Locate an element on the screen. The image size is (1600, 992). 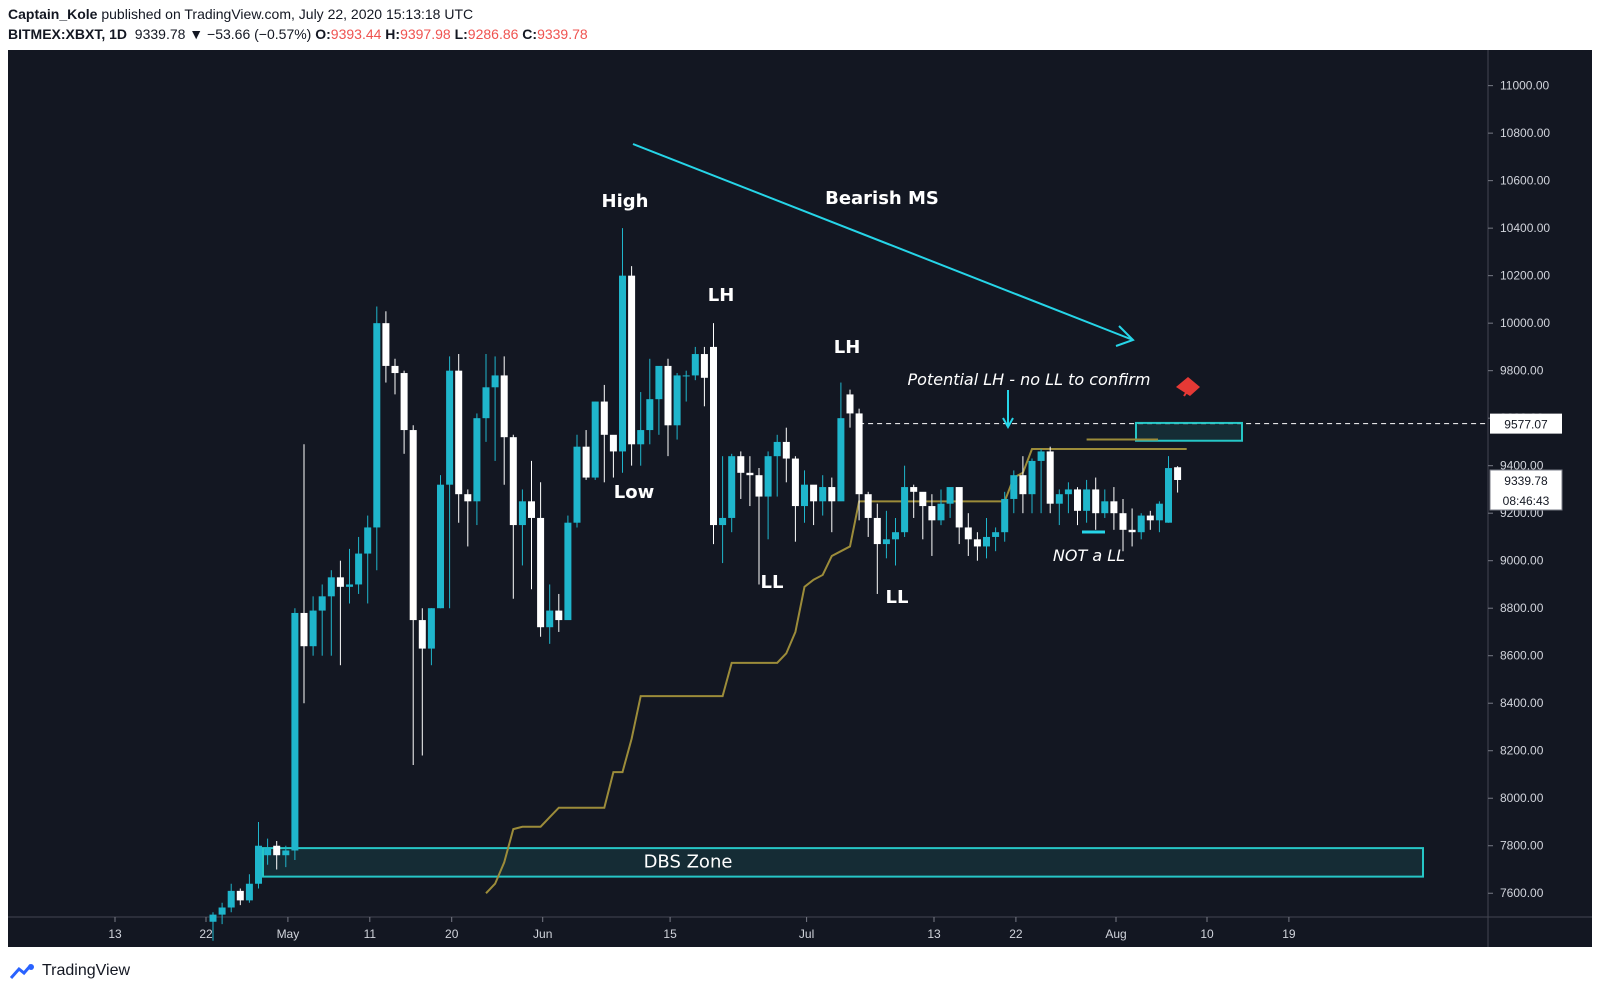
lh-label-1: LH is located at coordinates (721, 295).